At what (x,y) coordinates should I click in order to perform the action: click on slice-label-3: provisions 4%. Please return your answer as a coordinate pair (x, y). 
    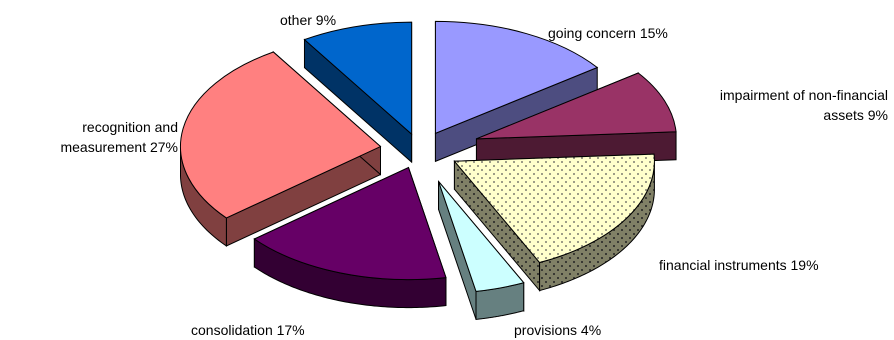
    Looking at the image, I should click on (557, 330).